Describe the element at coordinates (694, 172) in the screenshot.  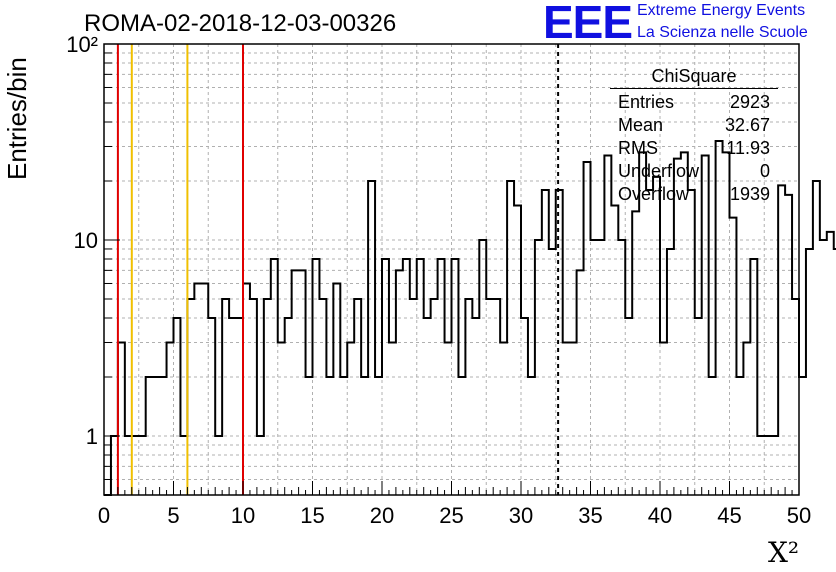
I see `stats-row-underflow: Underflow 0` at that location.